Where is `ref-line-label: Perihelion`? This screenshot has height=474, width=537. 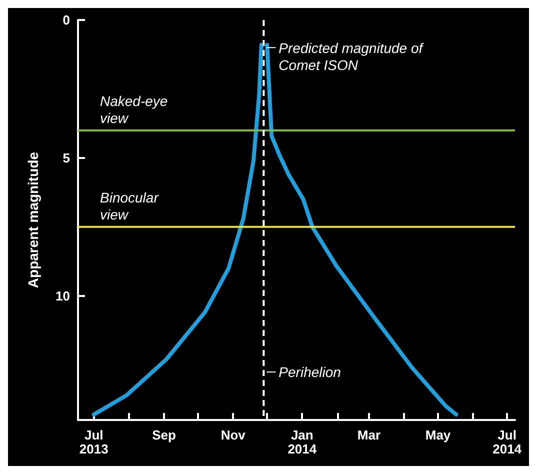 ref-line-label: Perihelion is located at coordinates (310, 372).